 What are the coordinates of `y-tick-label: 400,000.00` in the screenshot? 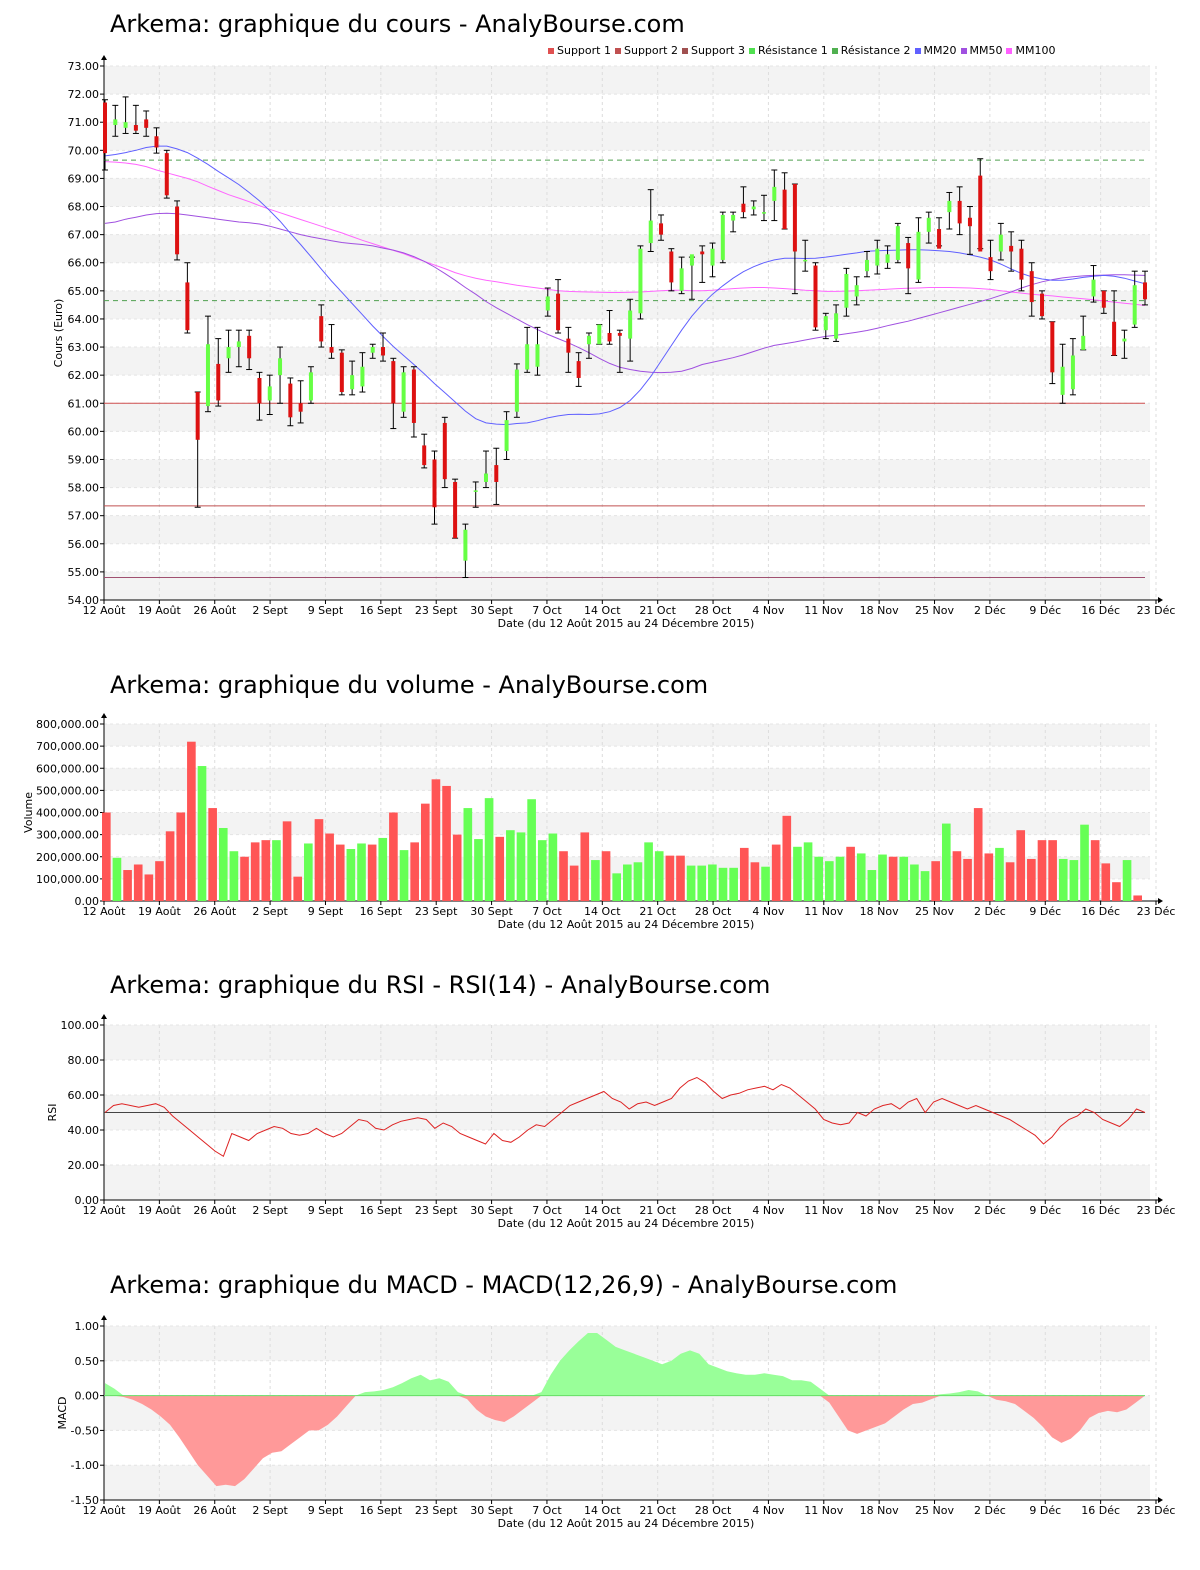 It's located at (67, 813).